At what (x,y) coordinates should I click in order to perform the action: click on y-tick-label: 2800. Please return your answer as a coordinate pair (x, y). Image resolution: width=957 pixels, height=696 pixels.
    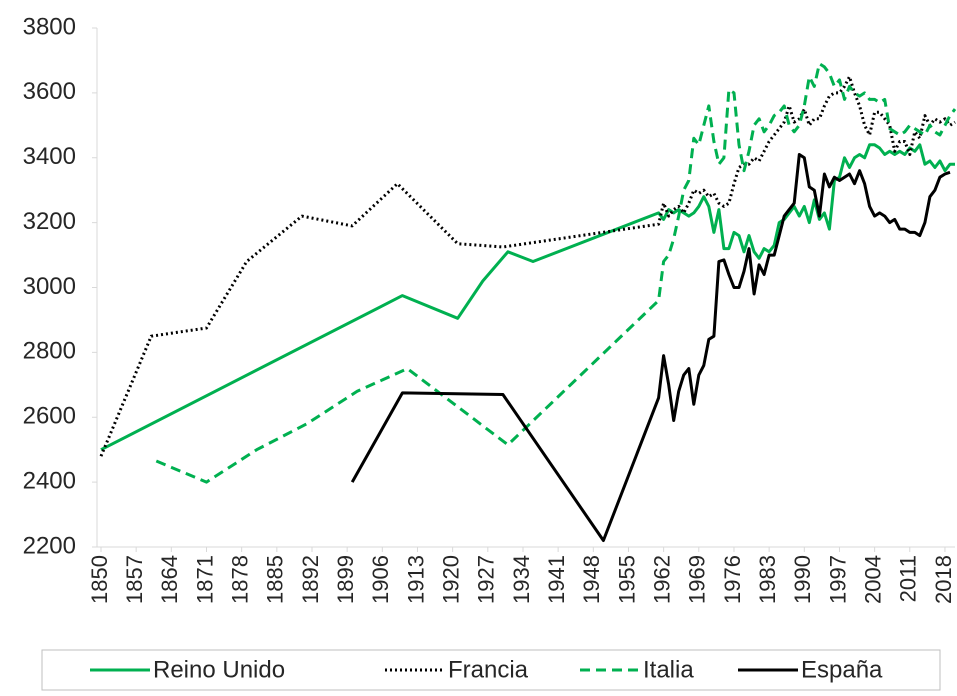
    Looking at the image, I should click on (49, 351).